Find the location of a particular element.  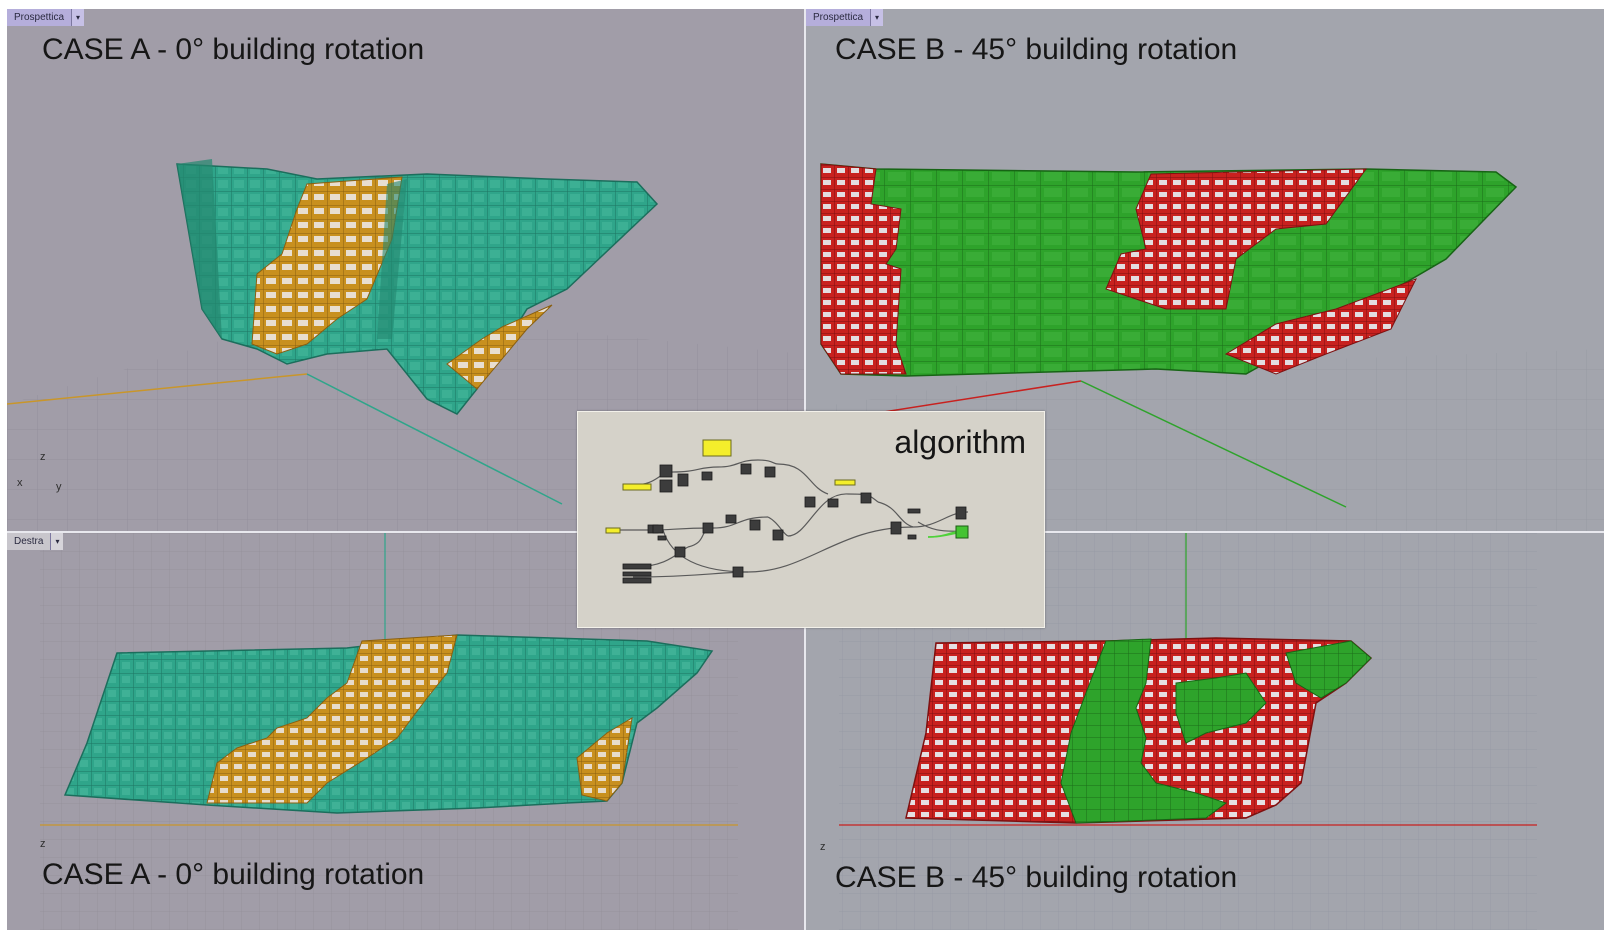

case-a-elevation is located at coordinates (388, 724).